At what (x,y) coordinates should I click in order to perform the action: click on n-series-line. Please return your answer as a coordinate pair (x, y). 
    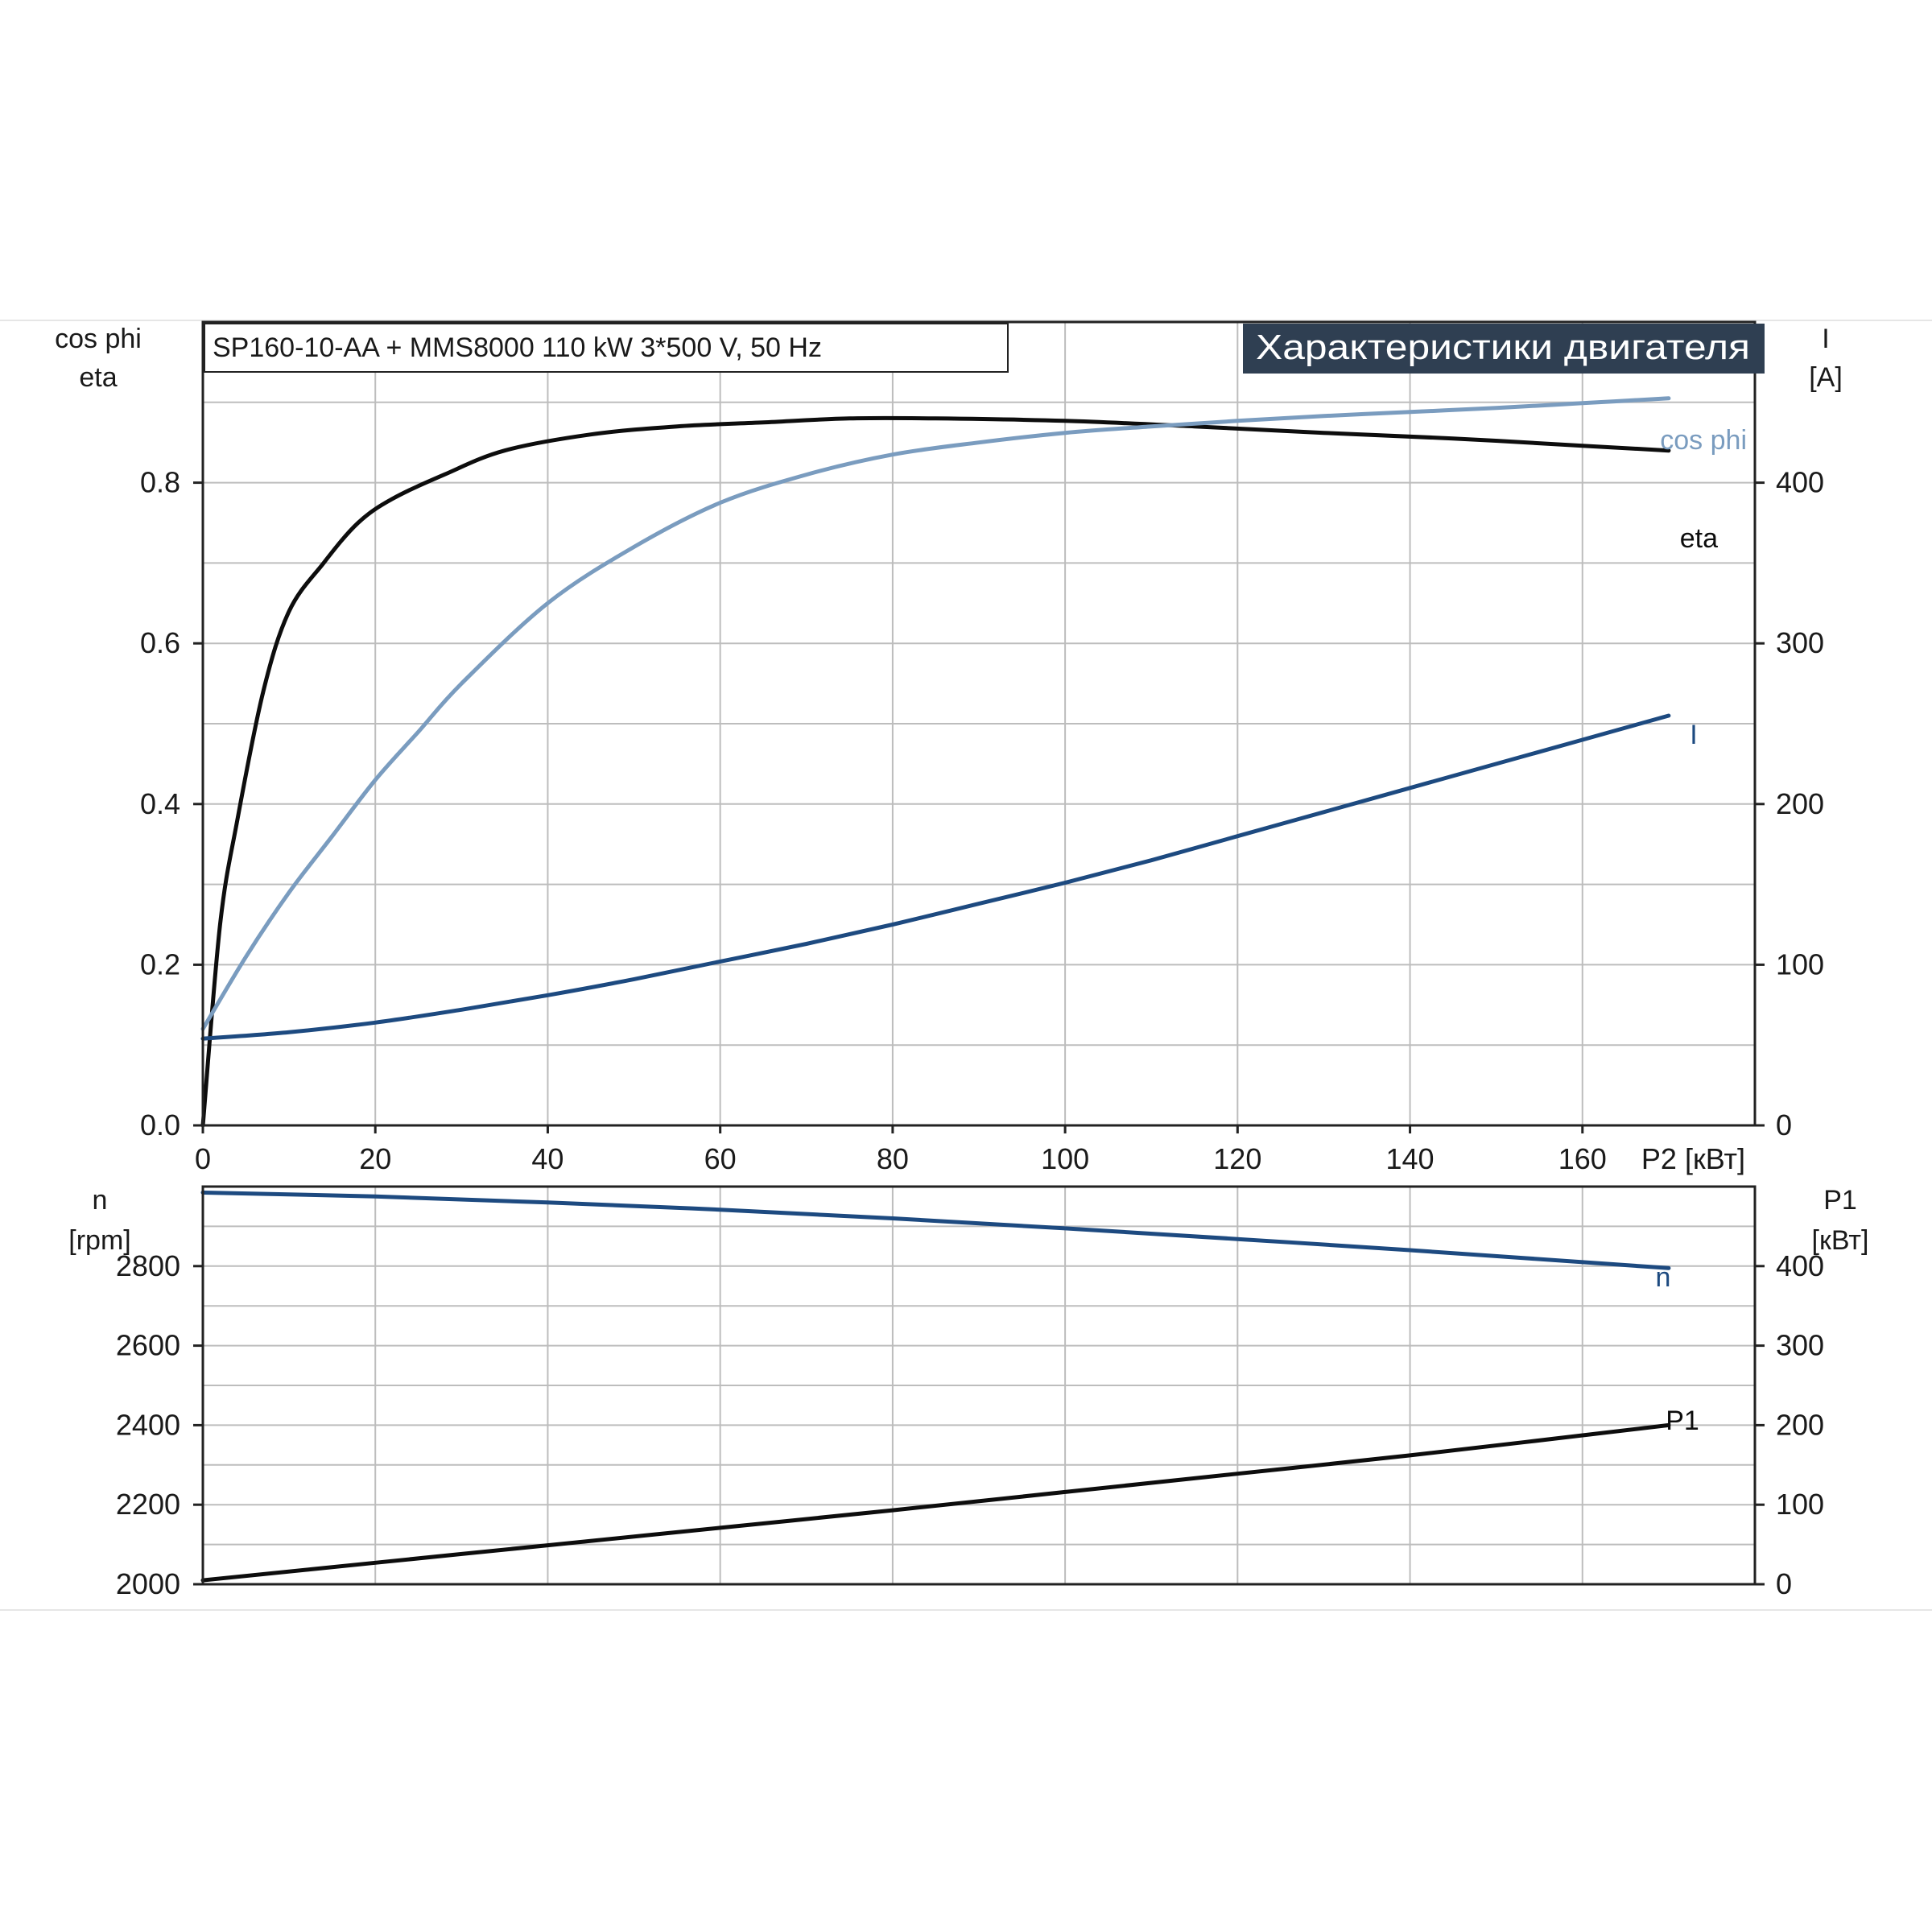
    Looking at the image, I should click on (935, 1230).